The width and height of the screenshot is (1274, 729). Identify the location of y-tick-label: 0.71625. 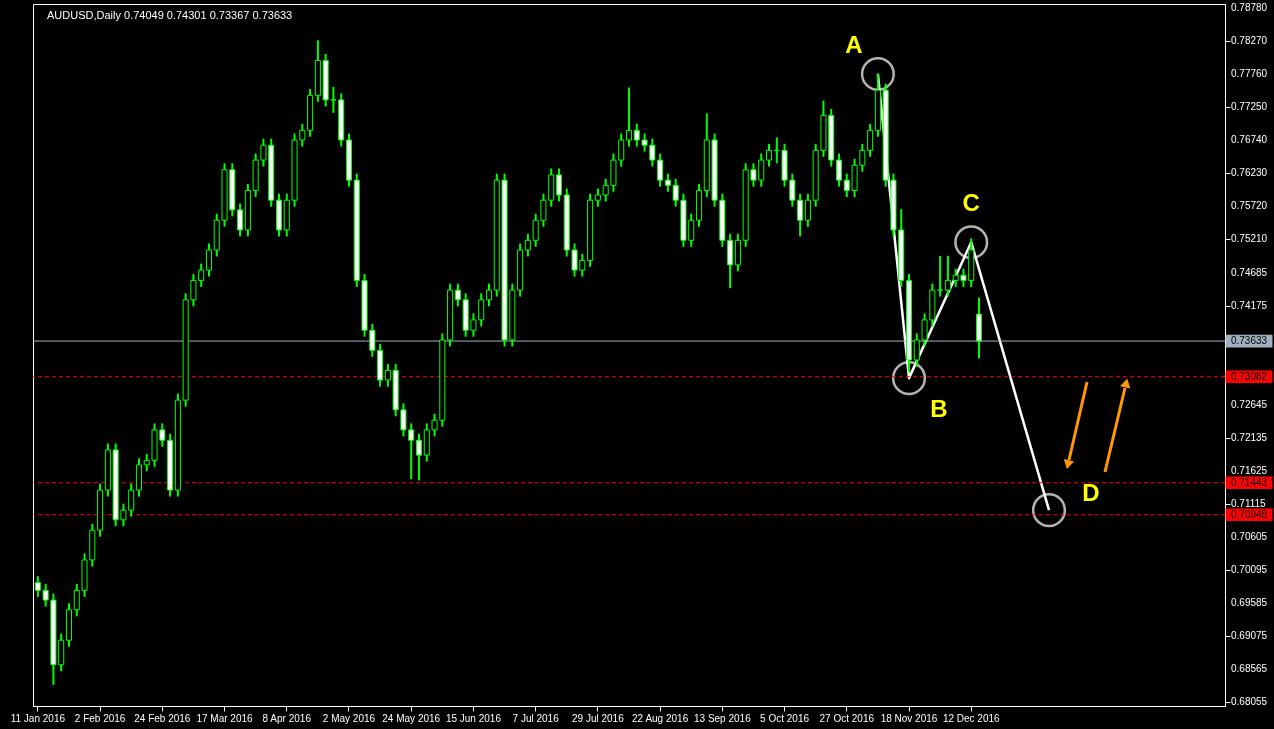
(1249, 470).